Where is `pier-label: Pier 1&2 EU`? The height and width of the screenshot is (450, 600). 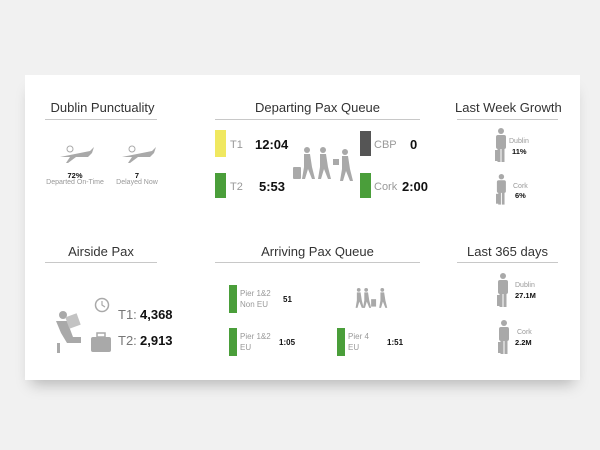
pier-label: Pier 1&2 EU is located at coordinates (255, 342).